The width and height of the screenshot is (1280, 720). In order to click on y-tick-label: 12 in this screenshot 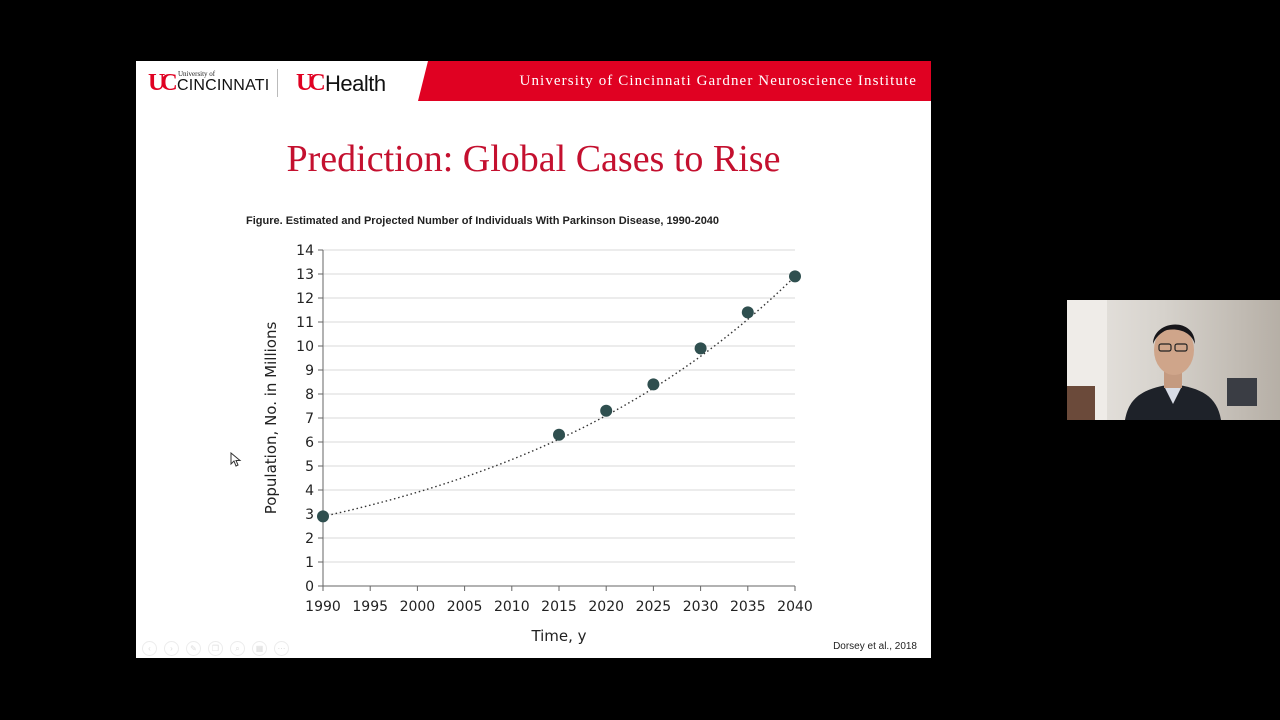, I will do `click(305, 299)`.